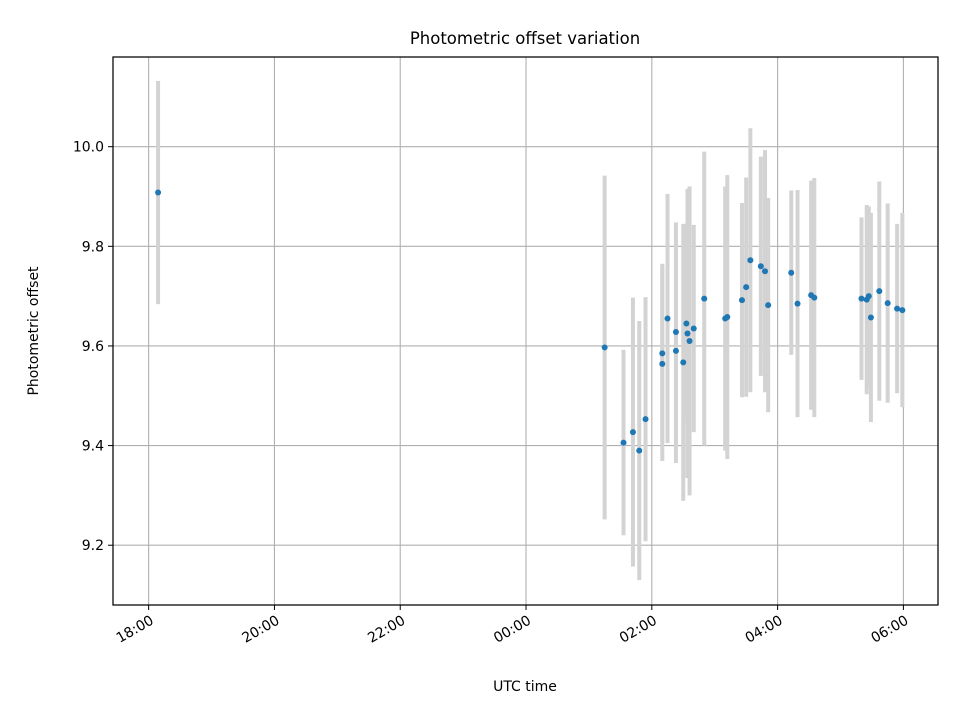  What do you see at coordinates (93, 546) in the screenshot?
I see `y-tick-label: 9.2` at bounding box center [93, 546].